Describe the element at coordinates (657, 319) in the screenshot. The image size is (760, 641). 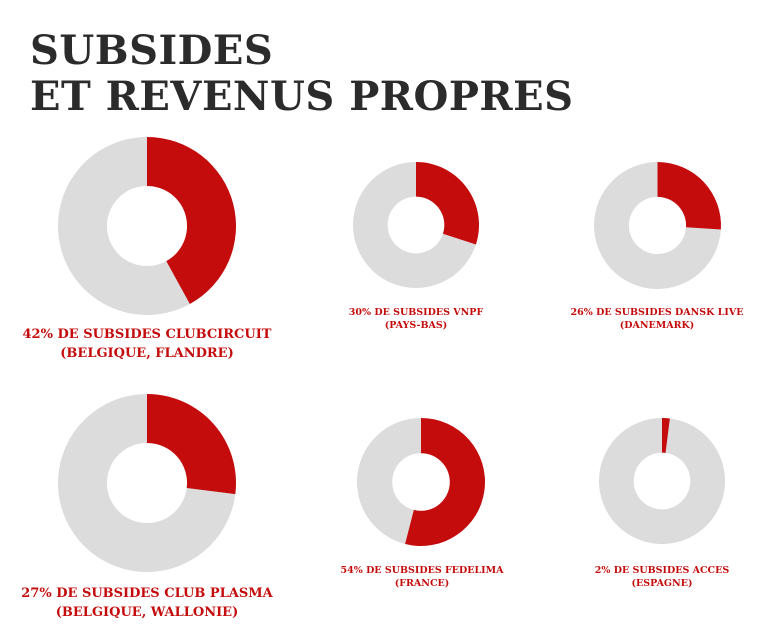
I see `caption-dansk-live: 26% DE SUBSIDES DANSK LIVE (DANEMARK)` at that location.